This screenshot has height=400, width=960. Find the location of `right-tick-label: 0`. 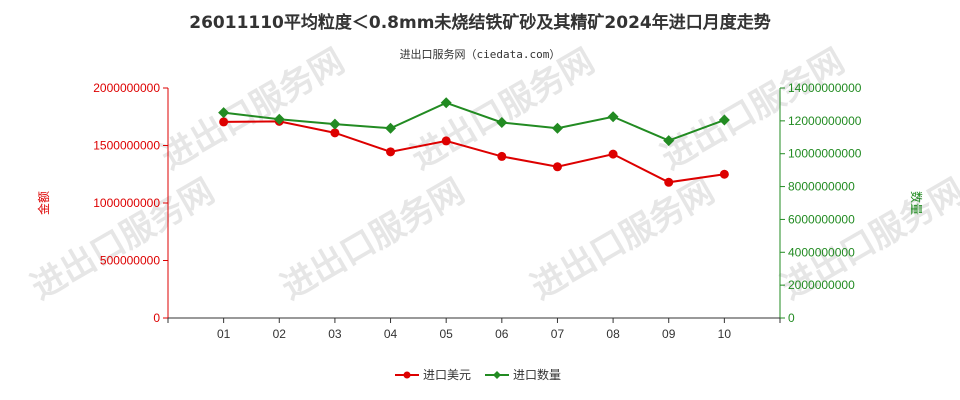

right-tick-label: 0 is located at coordinates (791, 318).